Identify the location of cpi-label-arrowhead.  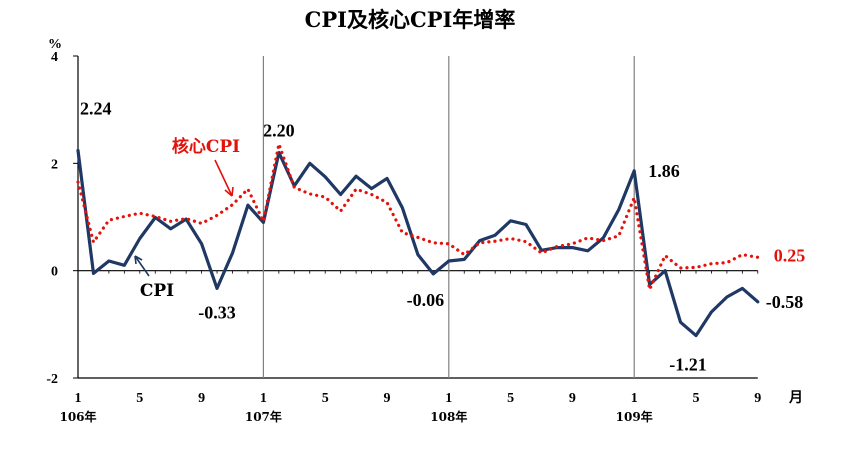
(138, 260).